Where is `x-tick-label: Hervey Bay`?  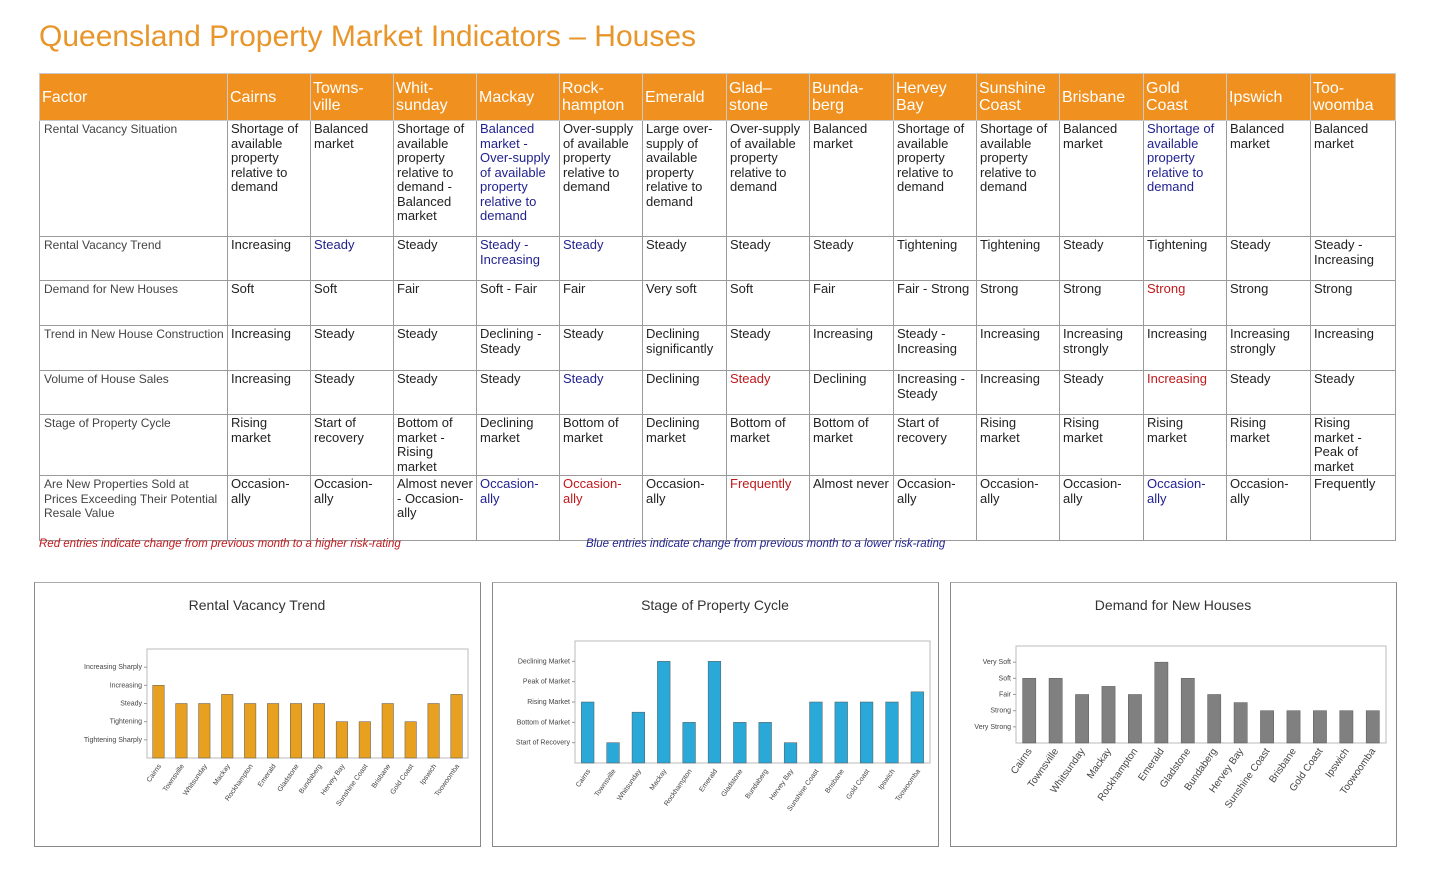
x-tick-label: Hervey Bay is located at coordinates (782, 785).